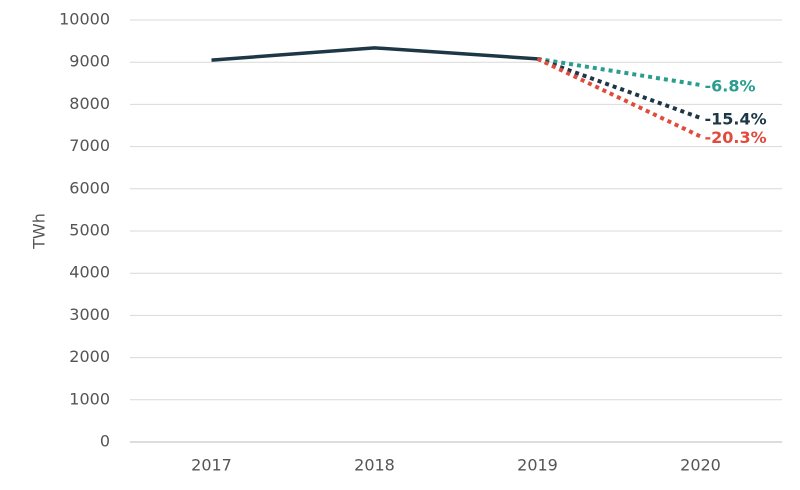  Describe the element at coordinates (374, 465) in the screenshot. I see `x-tick-label: 2018` at that location.